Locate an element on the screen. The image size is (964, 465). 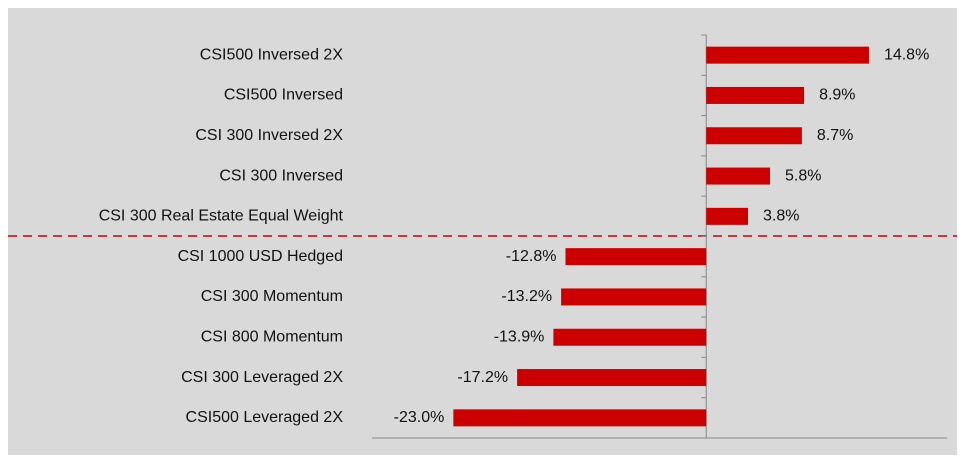
data-label: -12.8% is located at coordinates (531, 256).